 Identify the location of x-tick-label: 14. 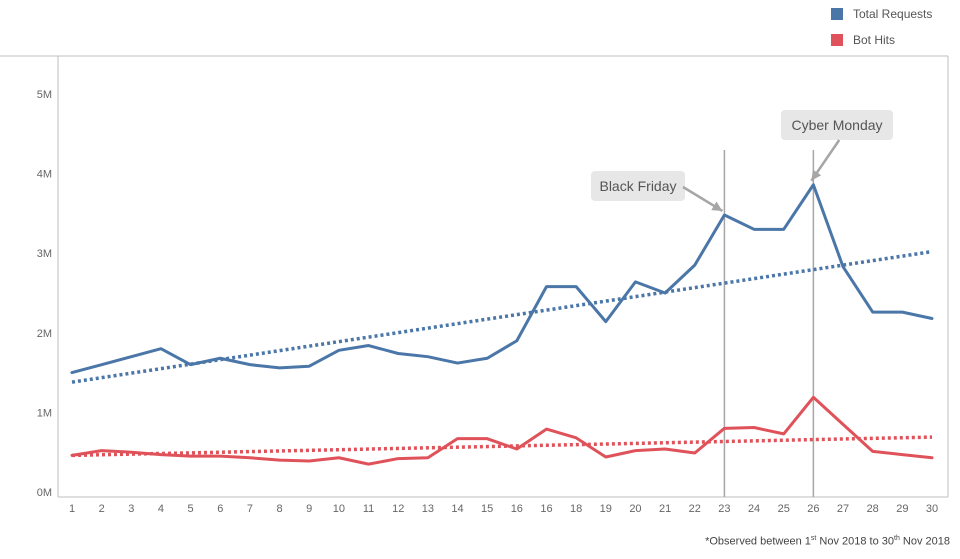
(457, 509).